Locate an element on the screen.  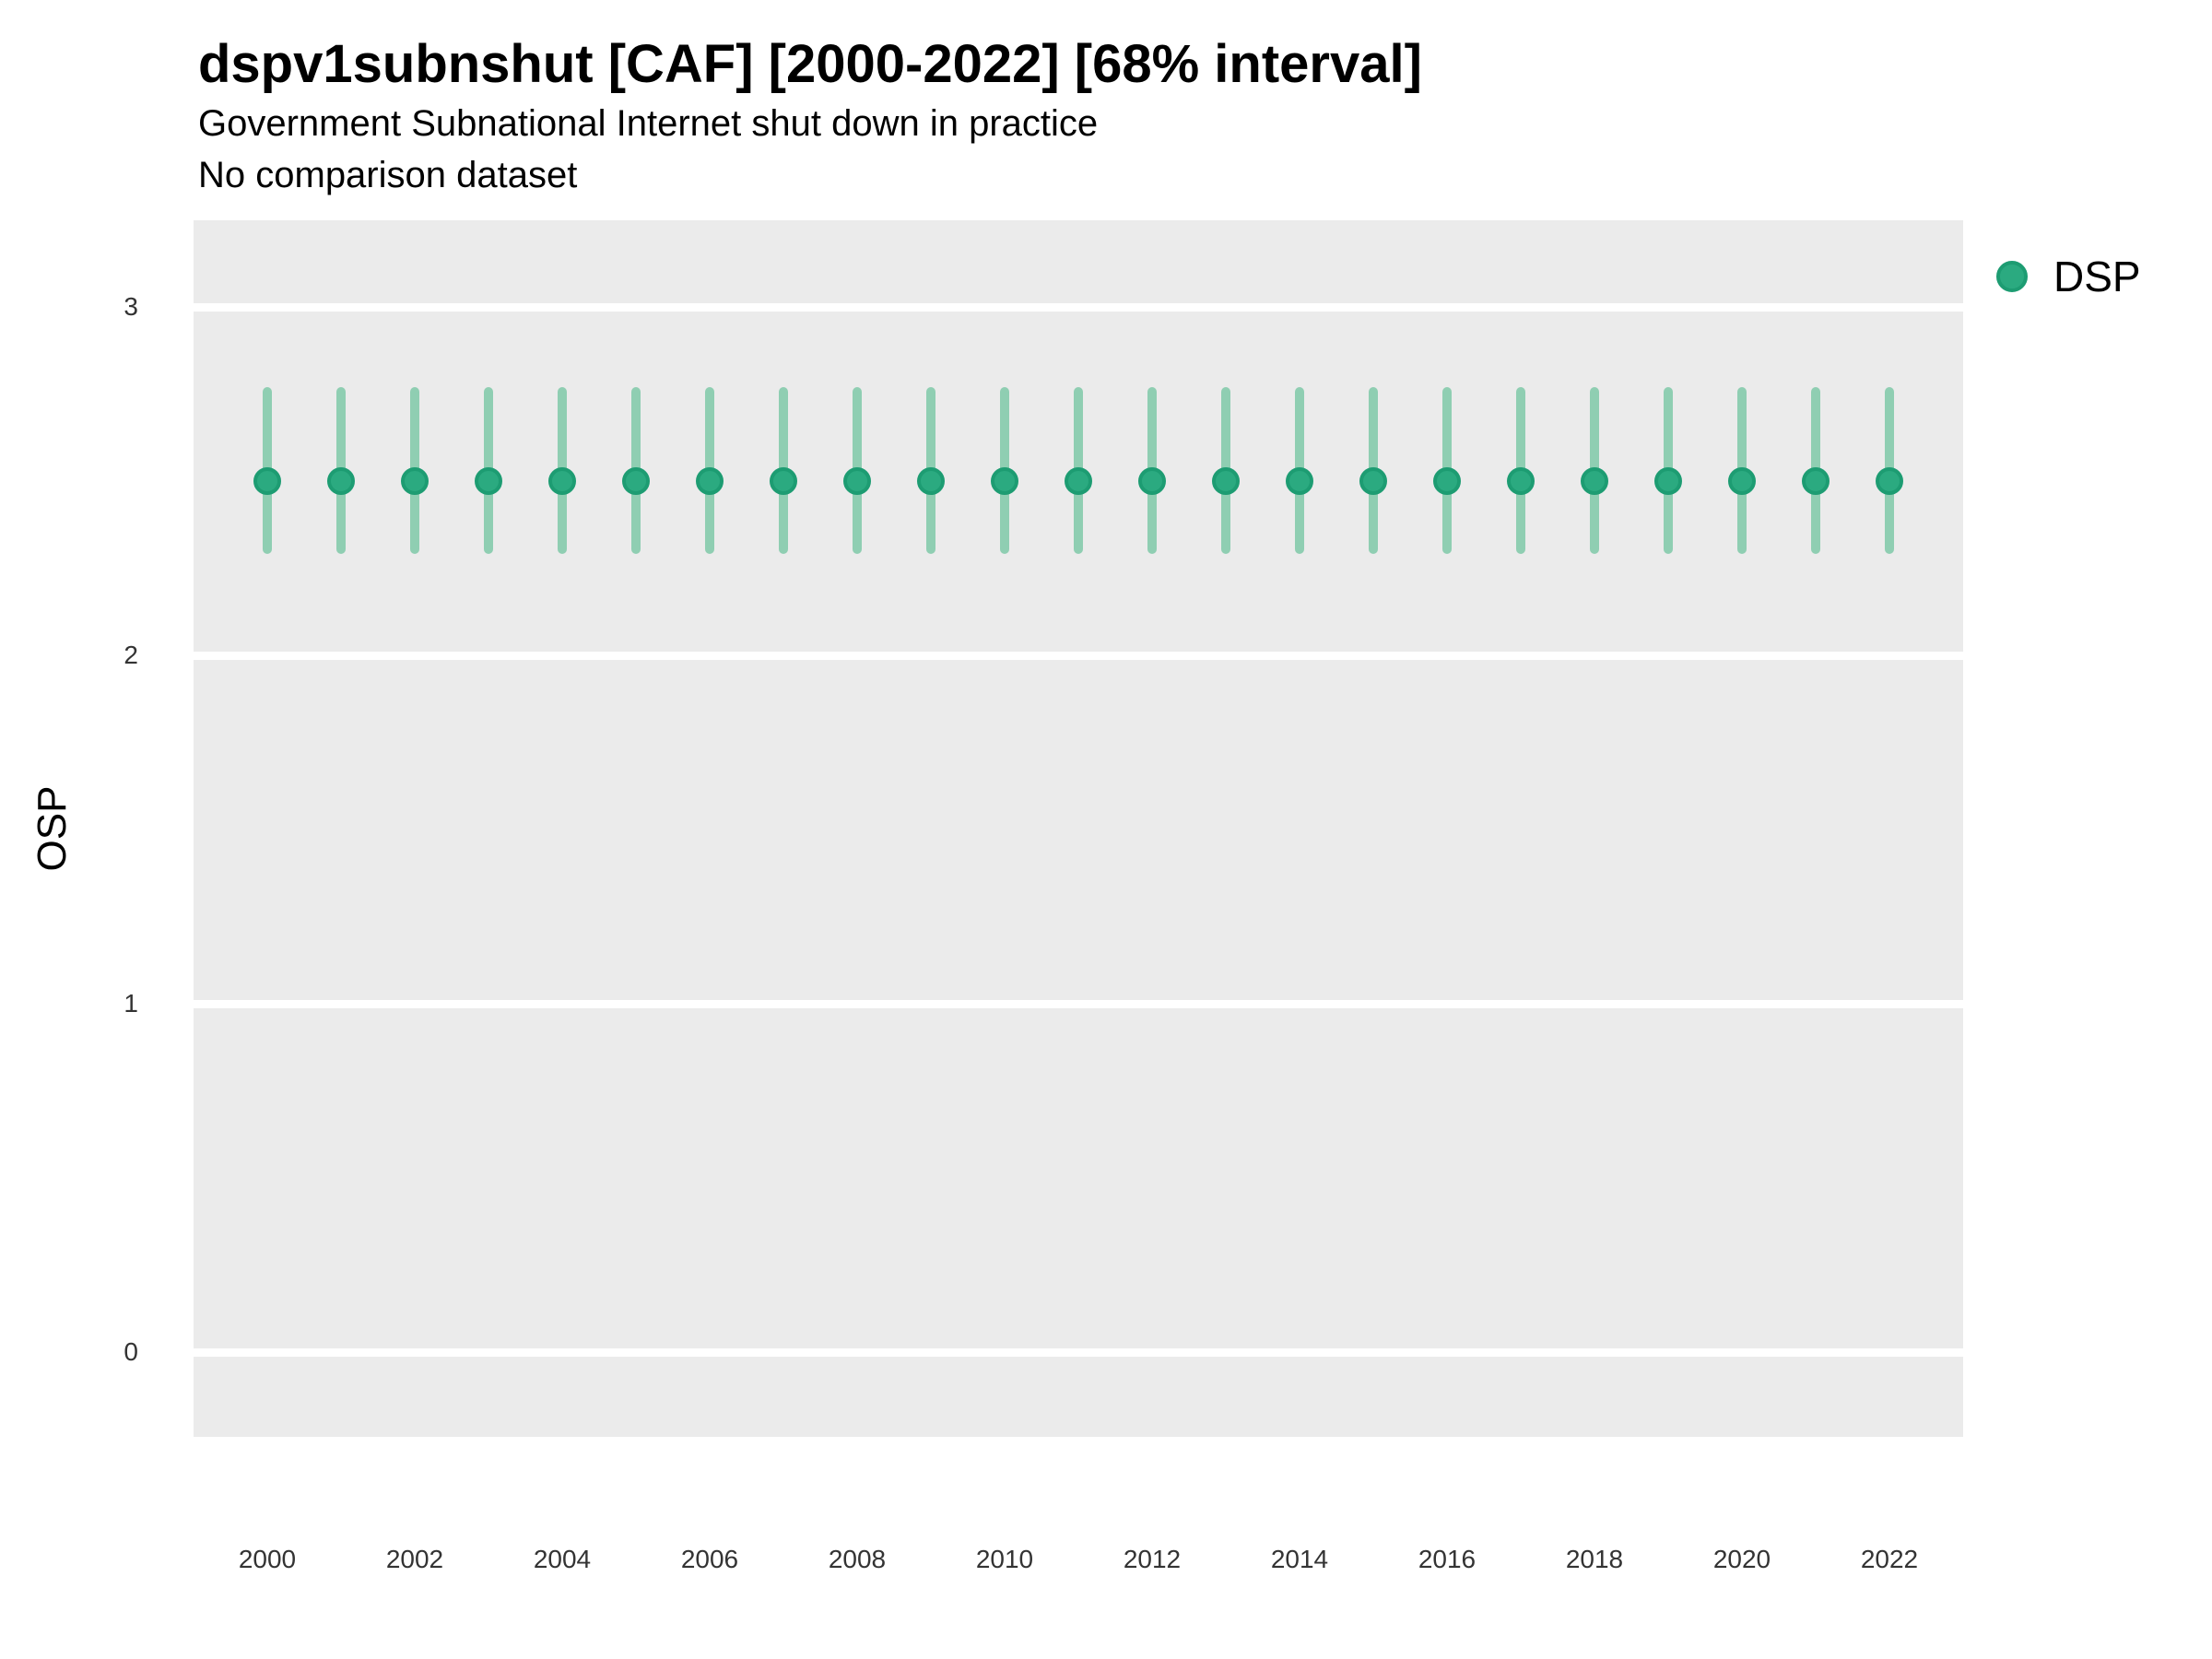
data-point-2014 is located at coordinates (1299, 481).